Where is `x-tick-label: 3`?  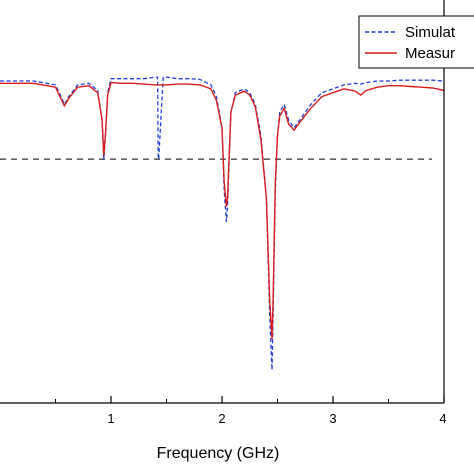
x-tick-label: 3 is located at coordinates (332, 418).